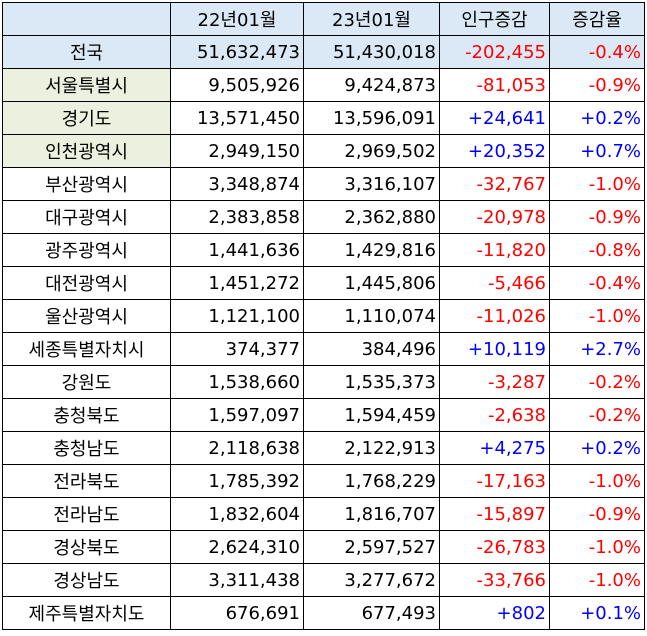  What do you see at coordinates (237, 316) in the screenshot?
I see `jan-2022-cell: 1,121,100` at bounding box center [237, 316].